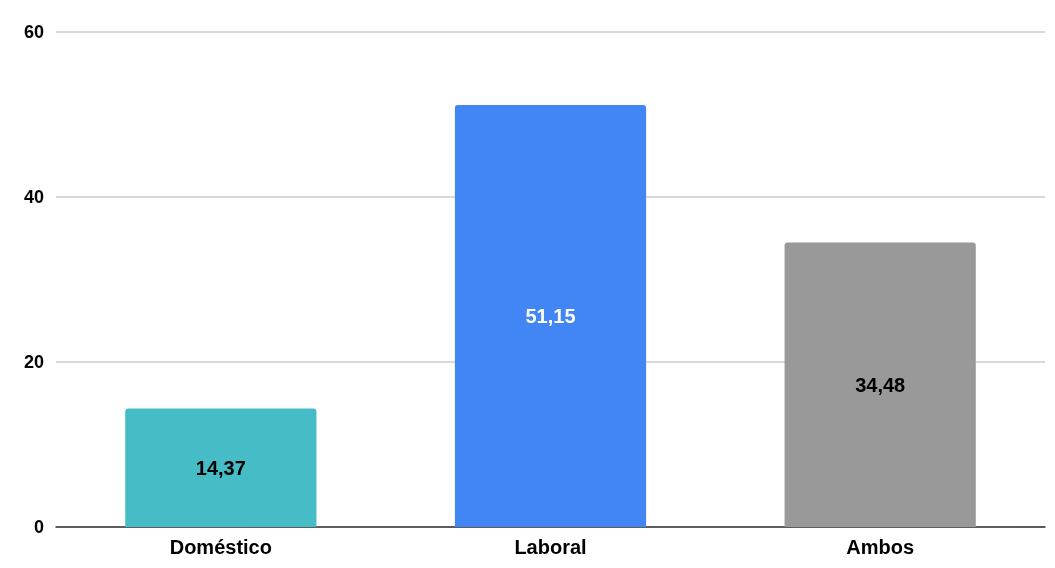 The width and height of the screenshot is (1055, 568). I want to click on y-tick-label: 0, so click(38, 527).